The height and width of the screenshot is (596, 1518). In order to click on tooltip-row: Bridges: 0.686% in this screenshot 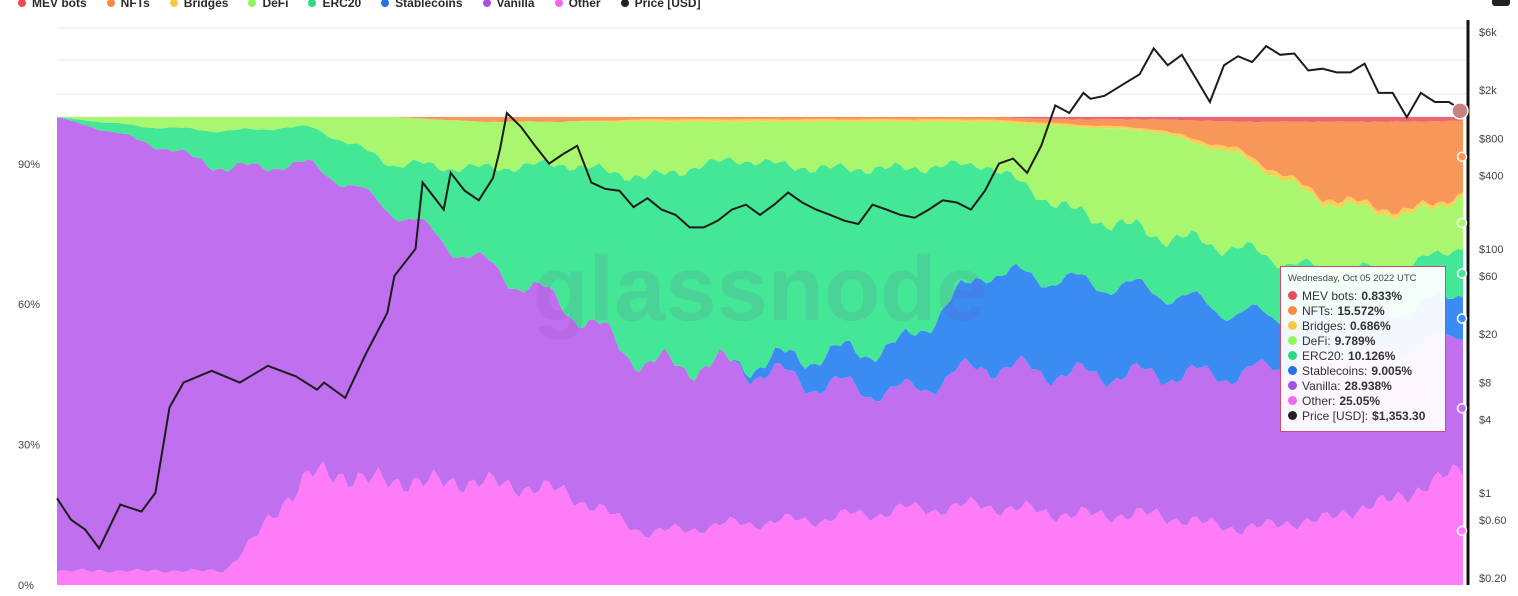, I will do `click(1363, 325)`.